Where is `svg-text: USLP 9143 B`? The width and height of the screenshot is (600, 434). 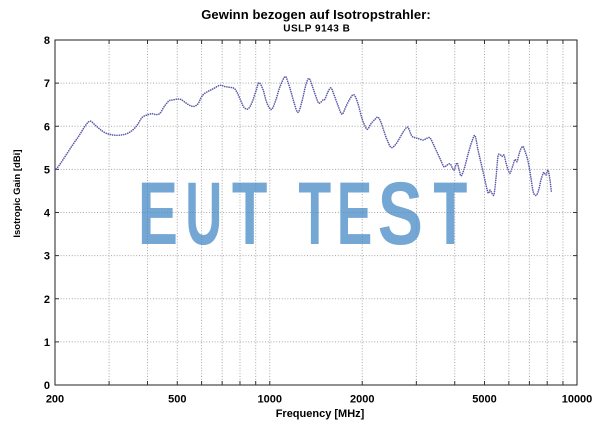
svg-text: USLP 9143 B is located at coordinates (316, 29).